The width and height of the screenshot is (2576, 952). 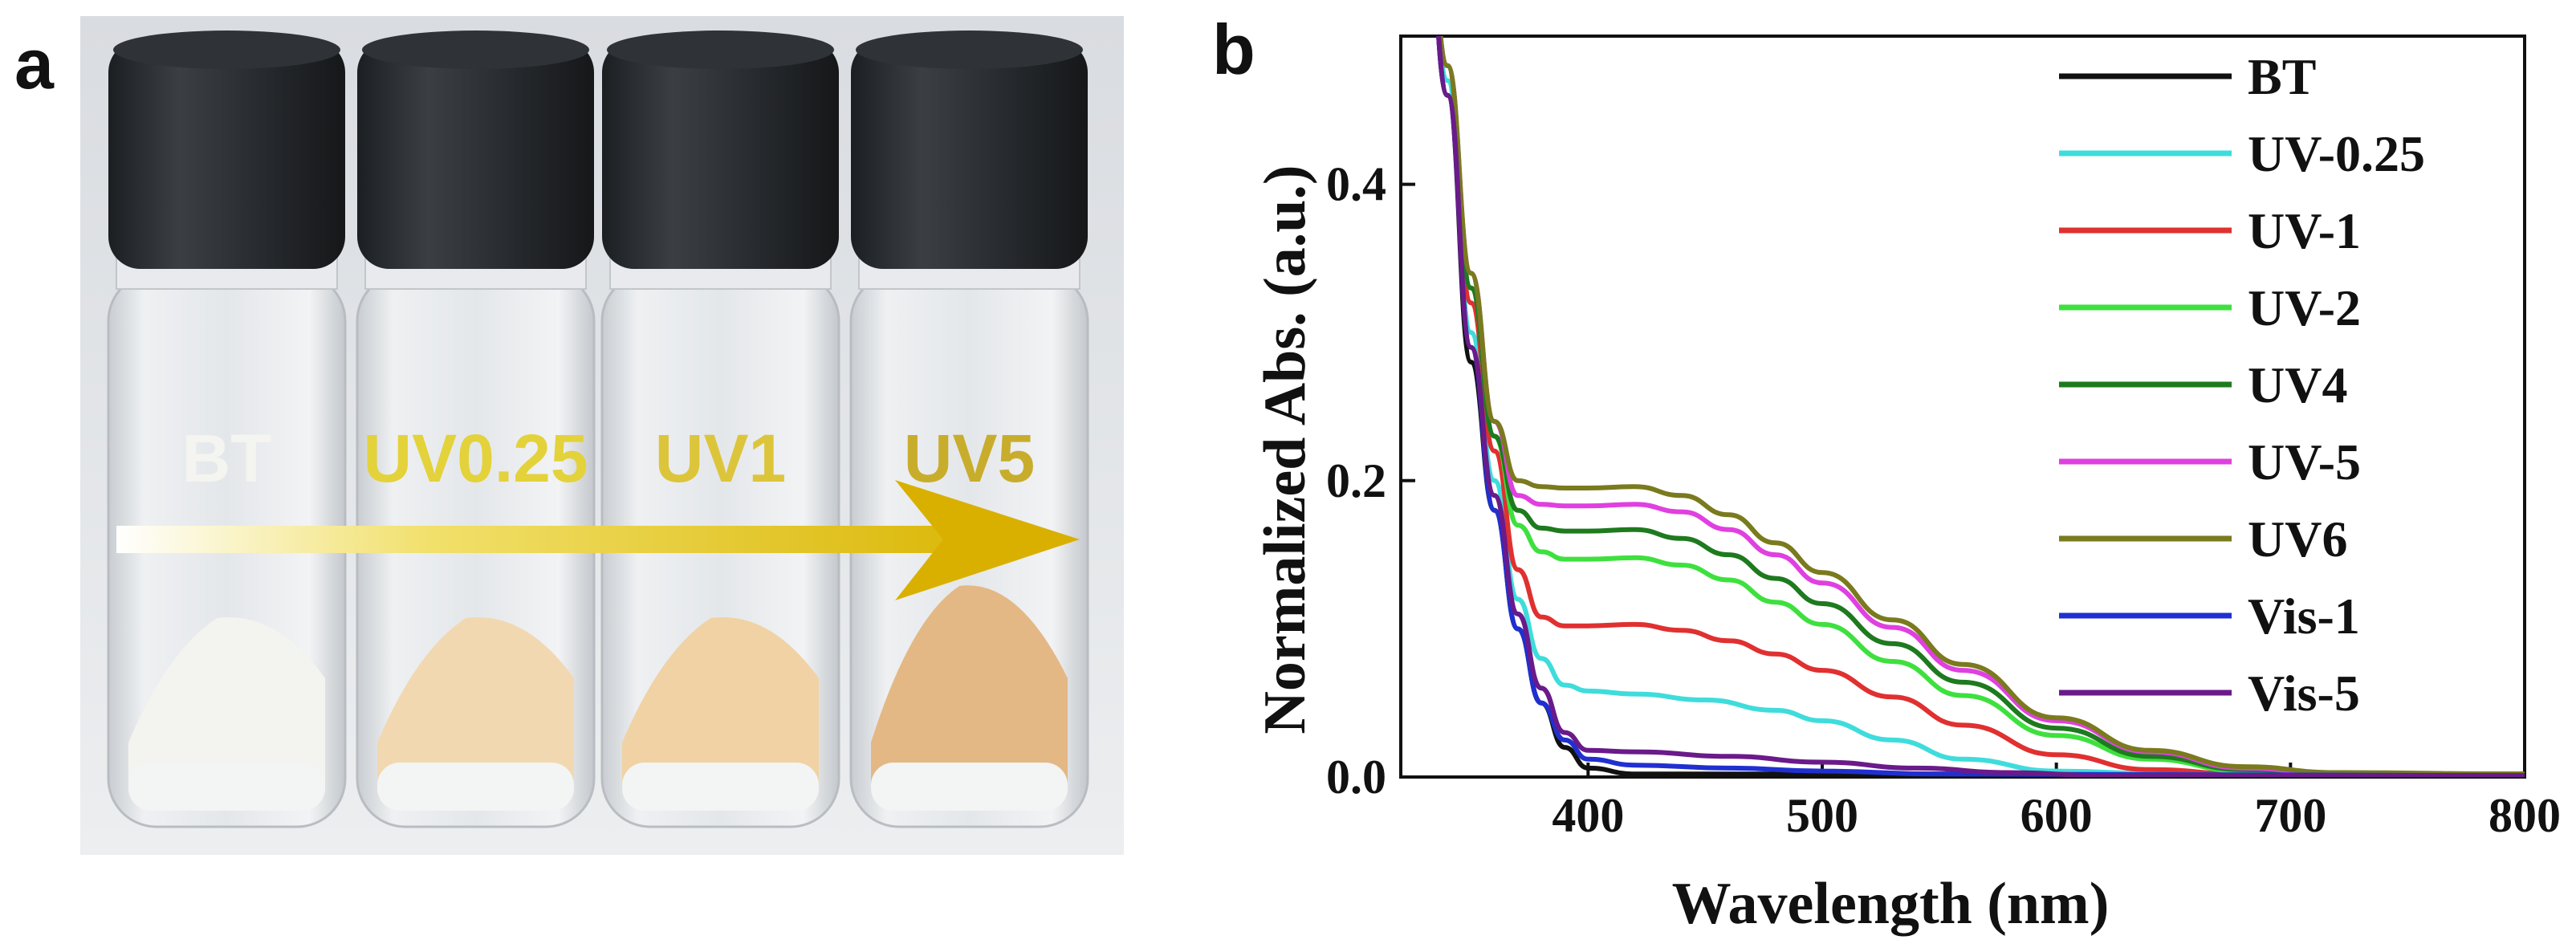 I want to click on legend-label: UV6, so click(x=2297, y=540).